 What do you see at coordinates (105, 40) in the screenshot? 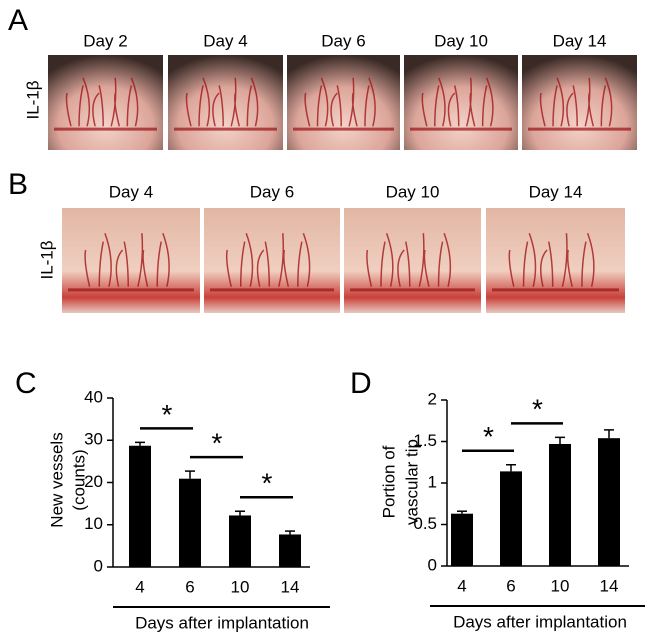
I see `day-label: Day 2` at bounding box center [105, 40].